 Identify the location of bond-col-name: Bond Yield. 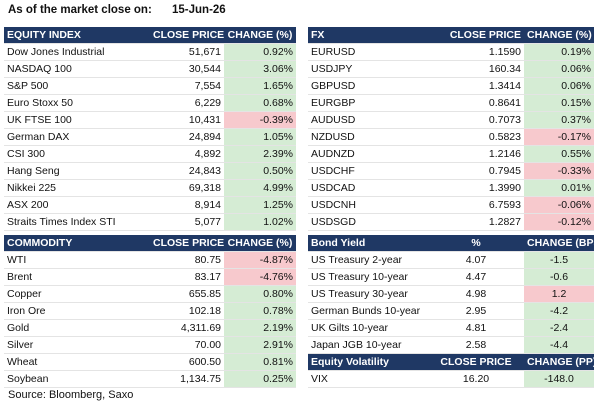
(368, 243).